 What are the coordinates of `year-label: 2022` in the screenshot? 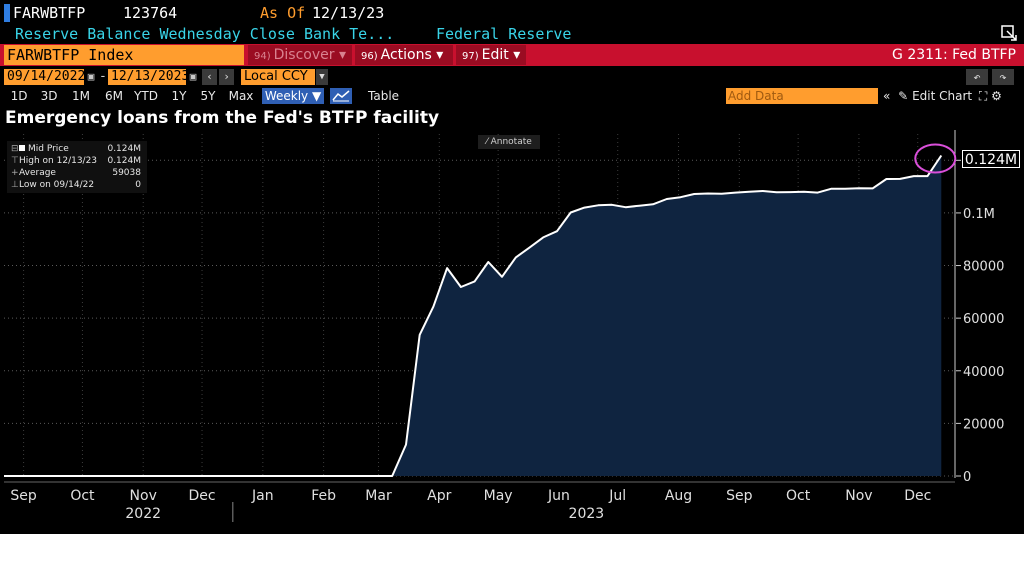 It's located at (143, 514).